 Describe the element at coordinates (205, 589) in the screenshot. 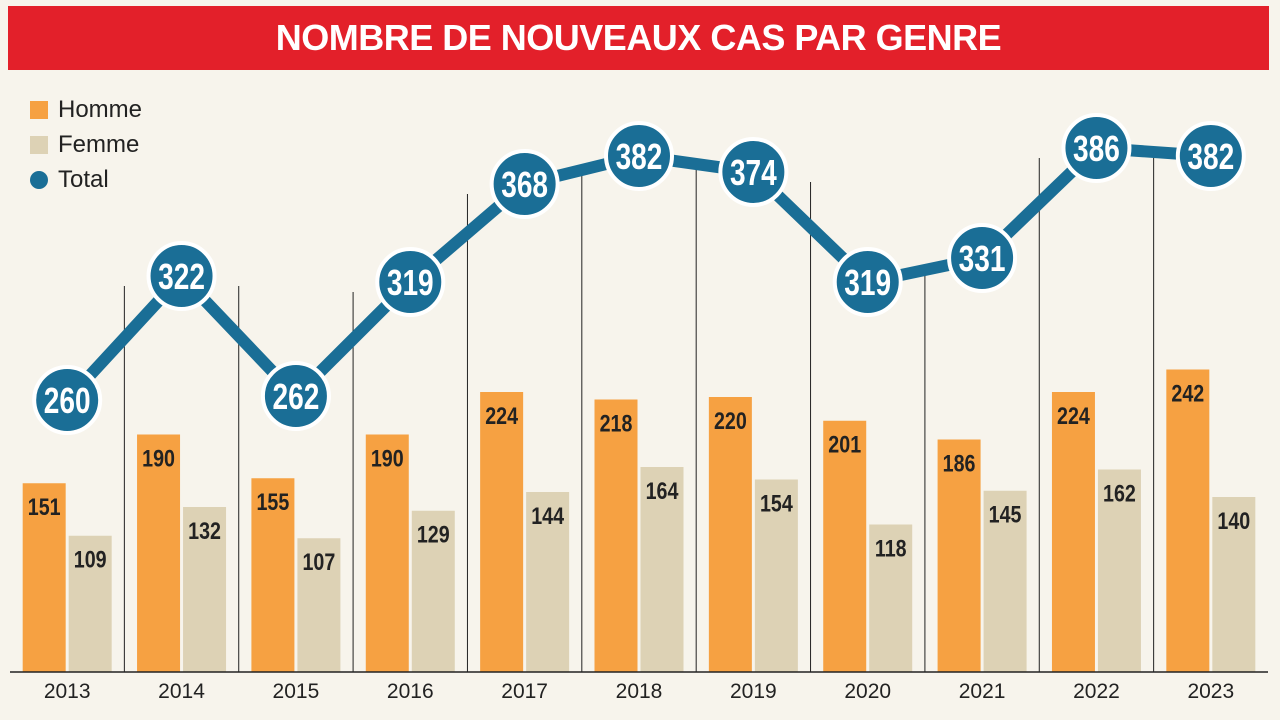

I see `bar-femme-2014` at that location.